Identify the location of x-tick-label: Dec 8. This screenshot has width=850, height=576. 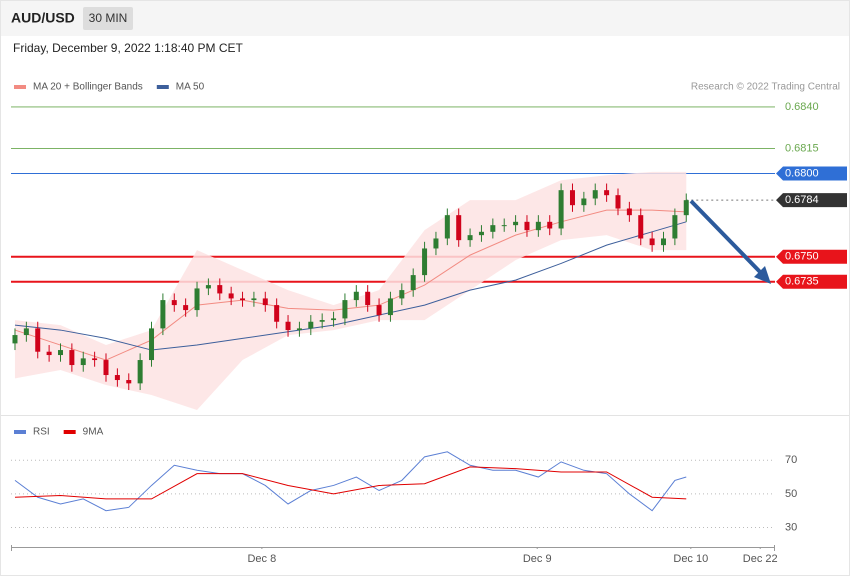
(261, 559).